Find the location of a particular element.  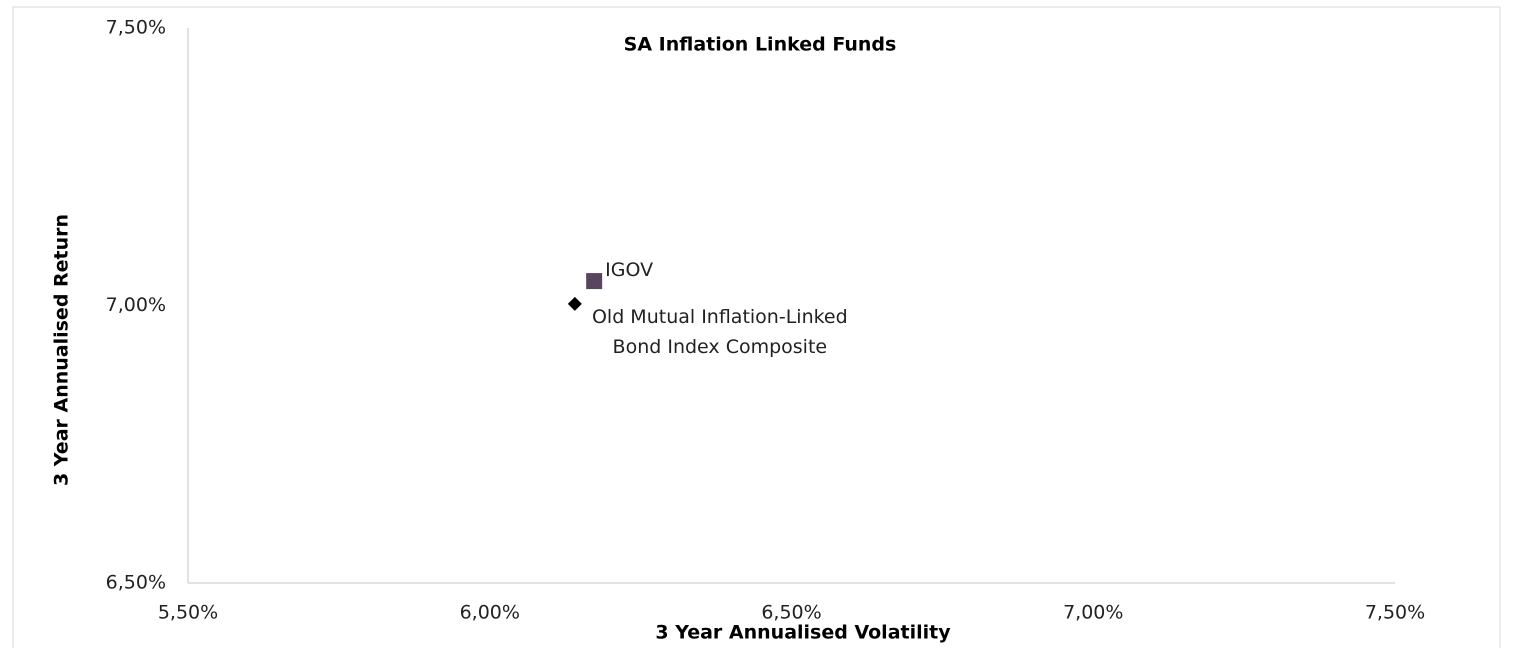

y-tick-label: 7,50% is located at coordinates (136, 28).